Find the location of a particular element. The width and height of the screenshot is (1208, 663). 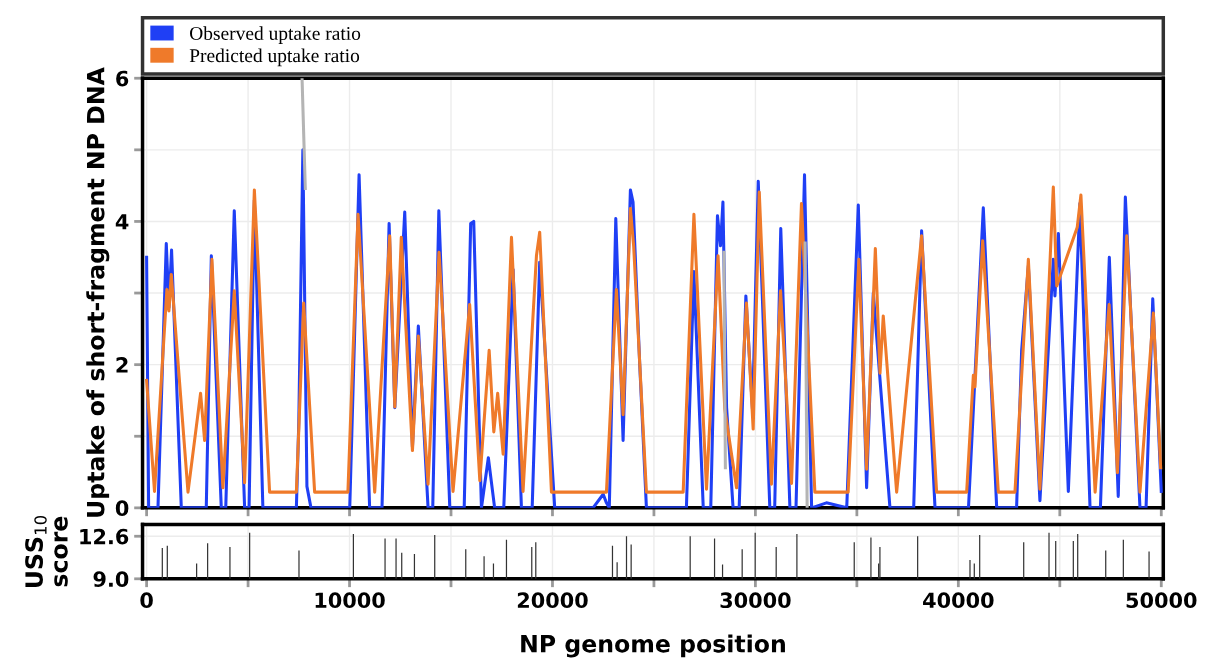

x-tick-label: 20000 is located at coordinates (552, 600).